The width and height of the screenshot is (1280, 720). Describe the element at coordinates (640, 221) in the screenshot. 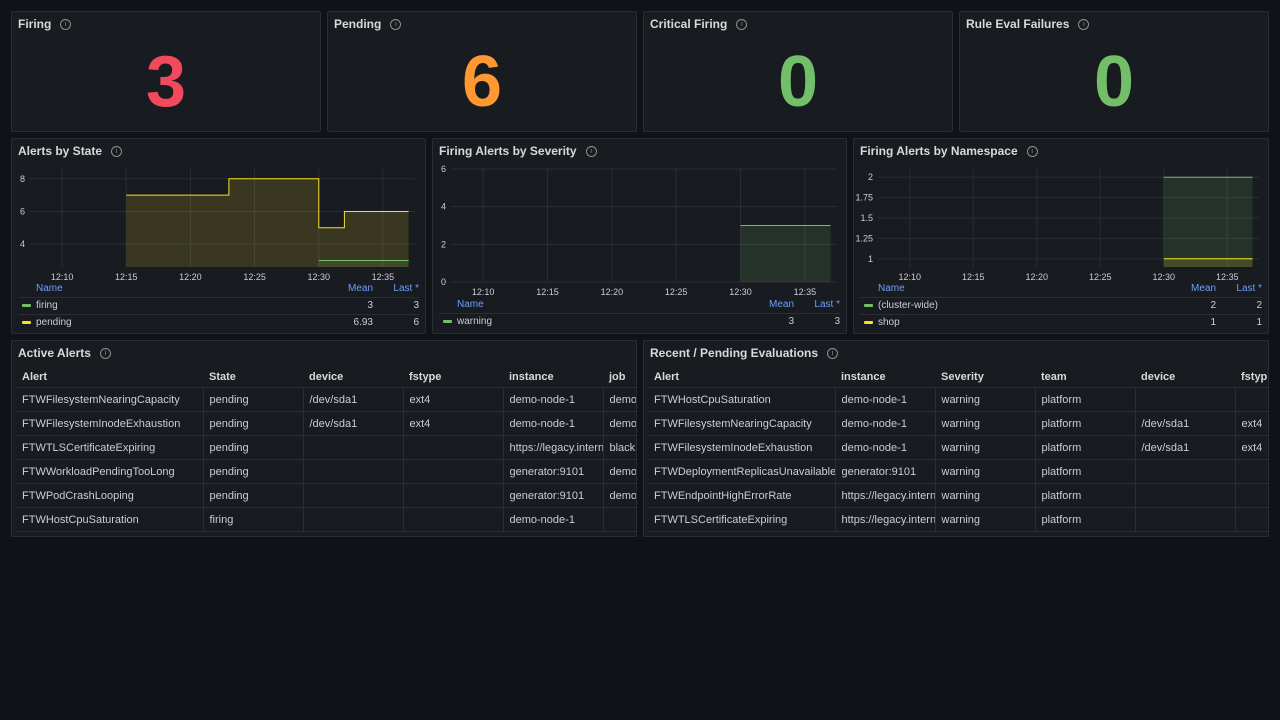

I see `firing-by-severity-chart: 12:10 12:15 12:20 12:25 12:30 12:35 0 2 4 6` at that location.